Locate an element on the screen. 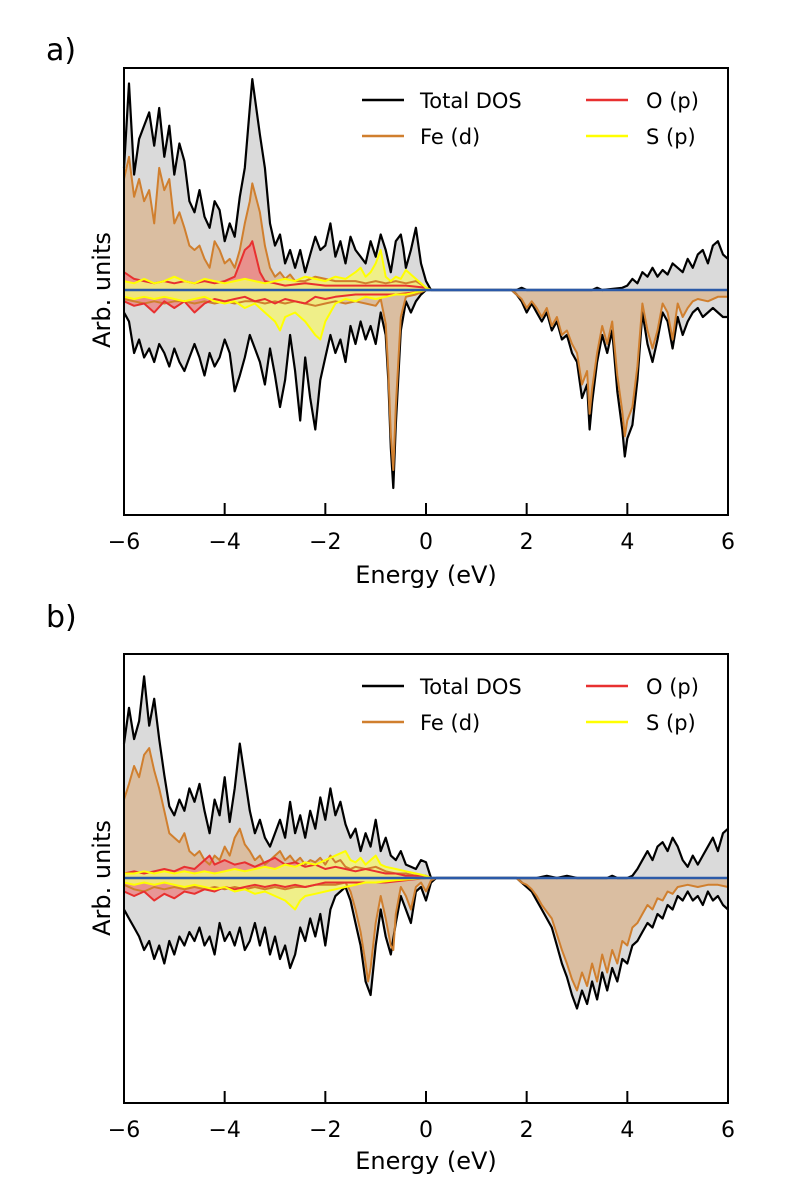 This screenshot has height=1200, width=800. series-fill-total-dos-up is located at coordinates (426, 777).